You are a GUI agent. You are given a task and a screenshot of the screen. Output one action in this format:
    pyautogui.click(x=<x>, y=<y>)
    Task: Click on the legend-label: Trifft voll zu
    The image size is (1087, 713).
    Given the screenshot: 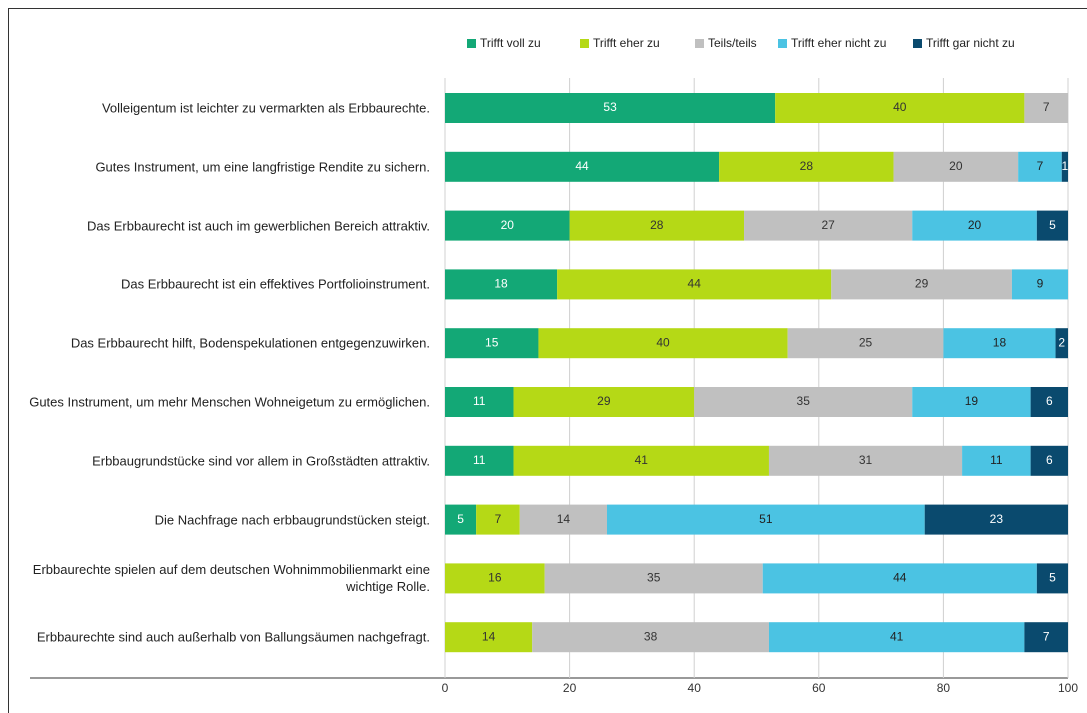 What is the action you would take?
    pyautogui.click(x=510, y=43)
    